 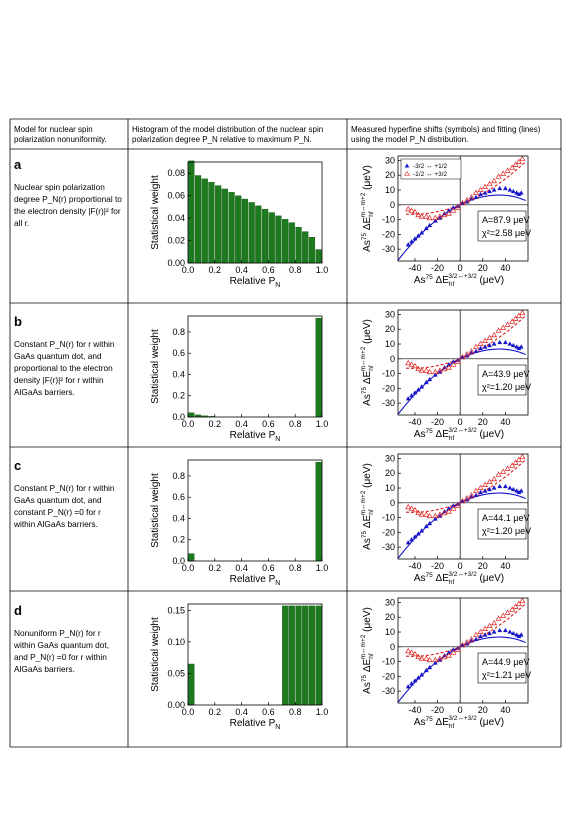 I want to click on x-tick-label: 0.0, so click(x=188, y=424).